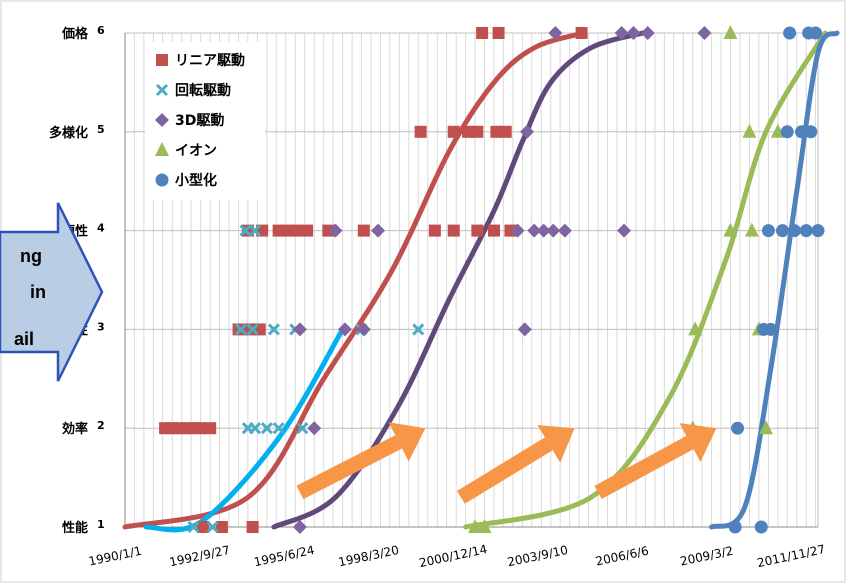  I want to click on y-axis: 性能1効率2性3便性4多様化5価格6, so click(77, 280).